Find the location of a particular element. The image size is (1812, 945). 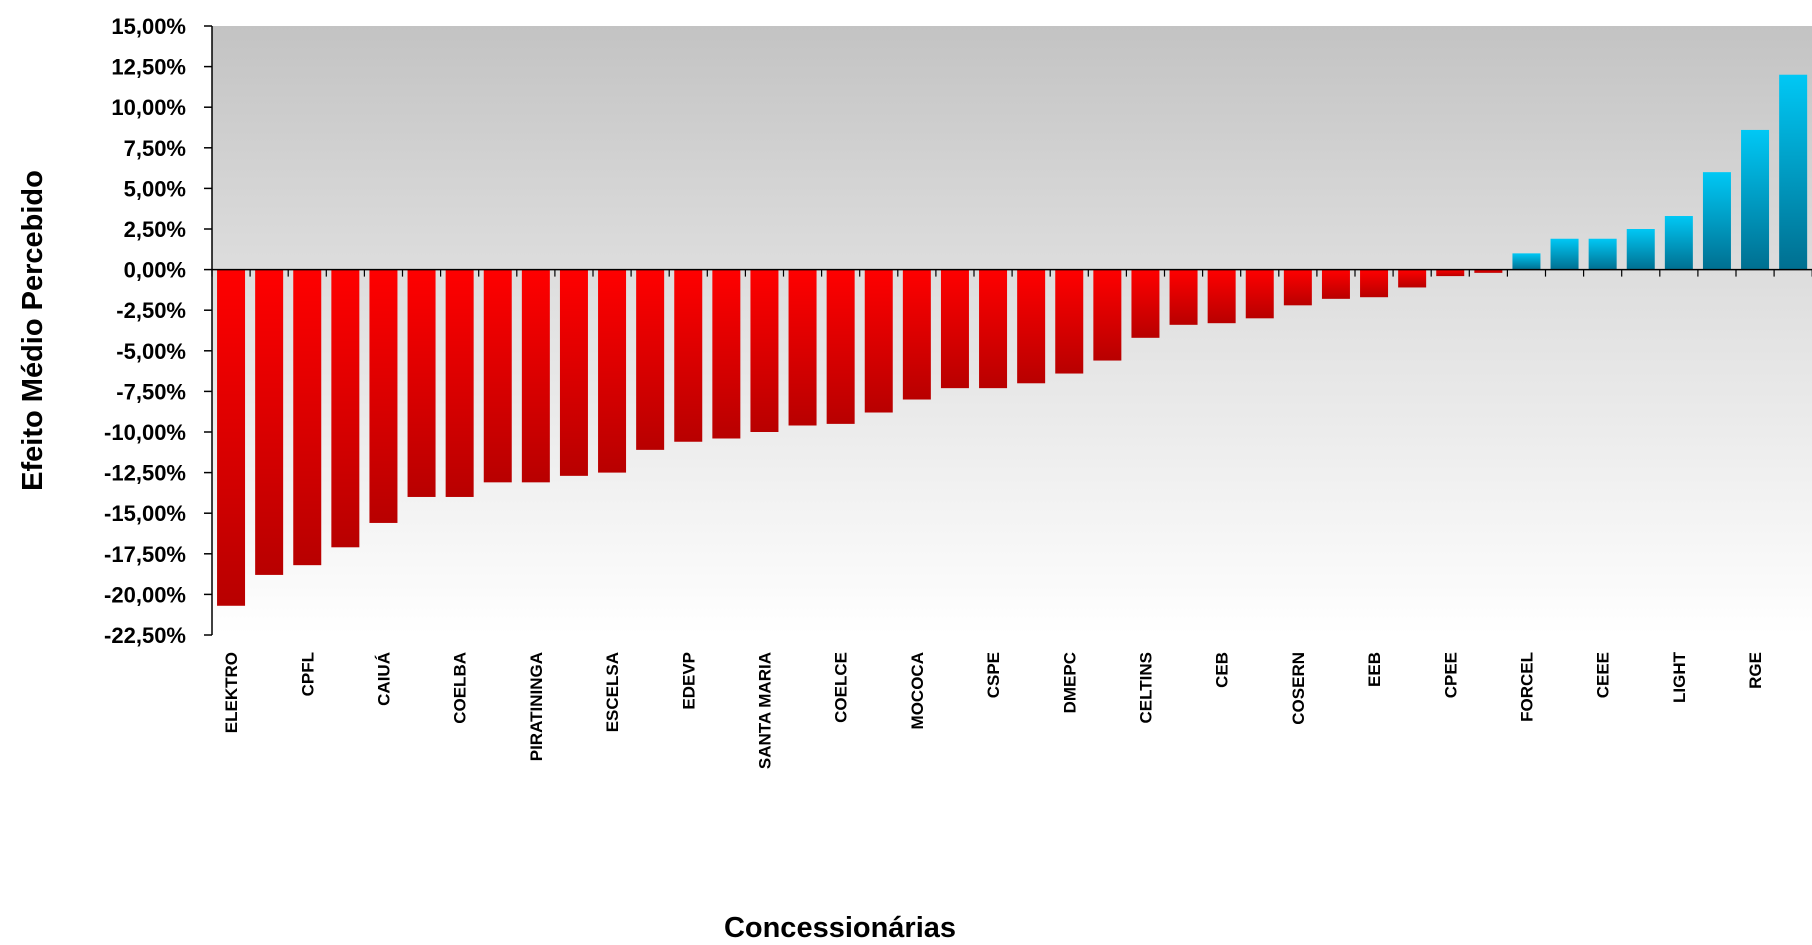

y-tick-label: -12,50% is located at coordinates (145, 473).